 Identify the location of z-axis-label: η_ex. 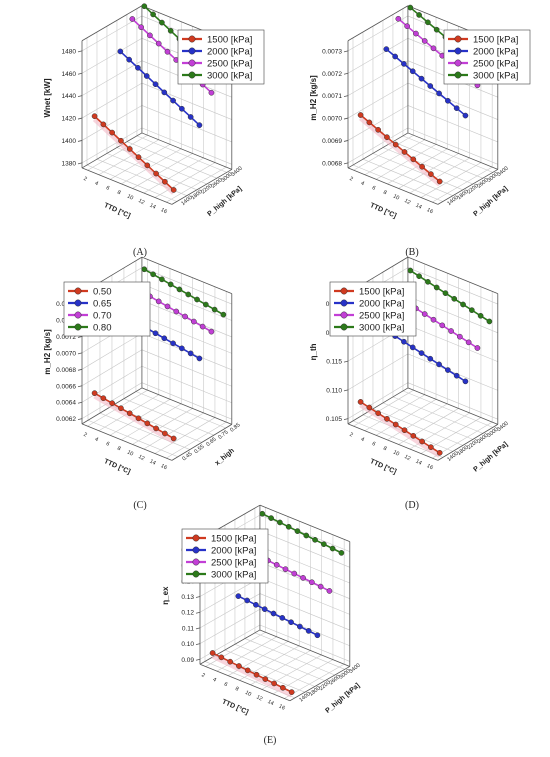
(165, 595).